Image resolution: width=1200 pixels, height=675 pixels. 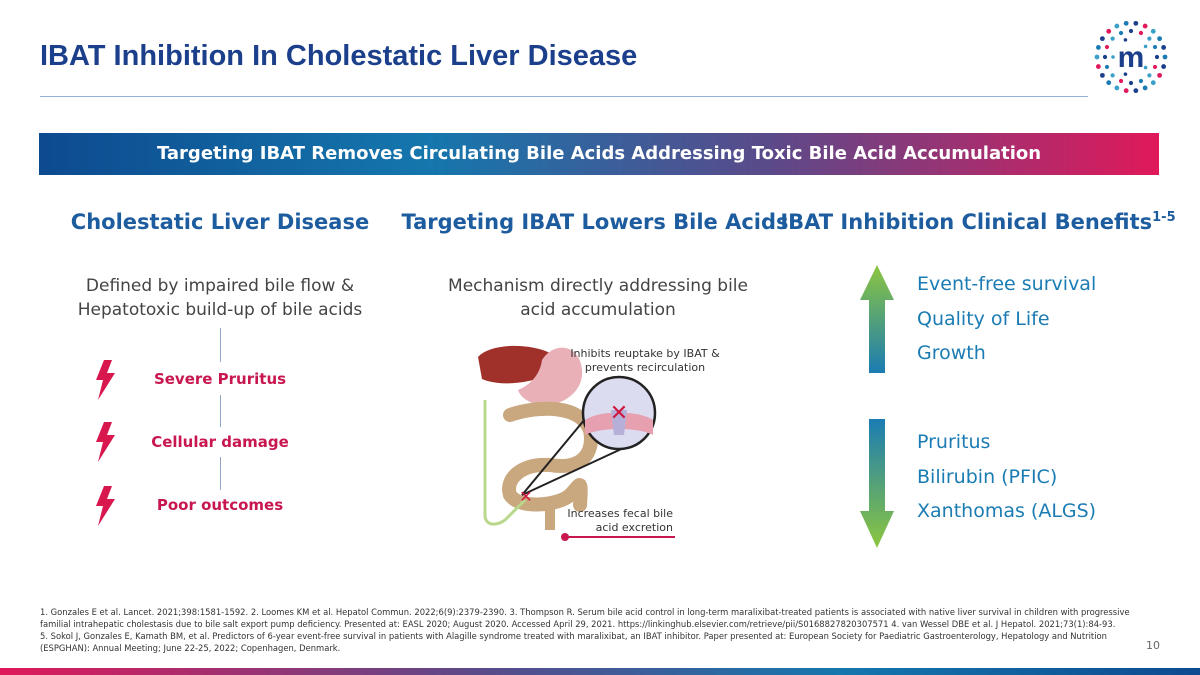 I want to click on logo-letter: m, so click(x=1131, y=57).